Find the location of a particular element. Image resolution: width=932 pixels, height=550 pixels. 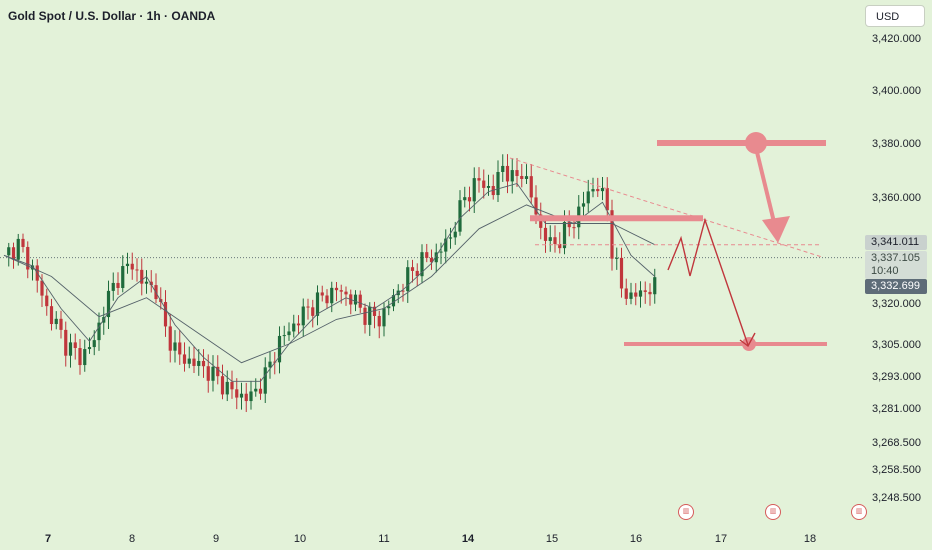

last-price-tag: 3,341.011 is located at coordinates (896, 242).